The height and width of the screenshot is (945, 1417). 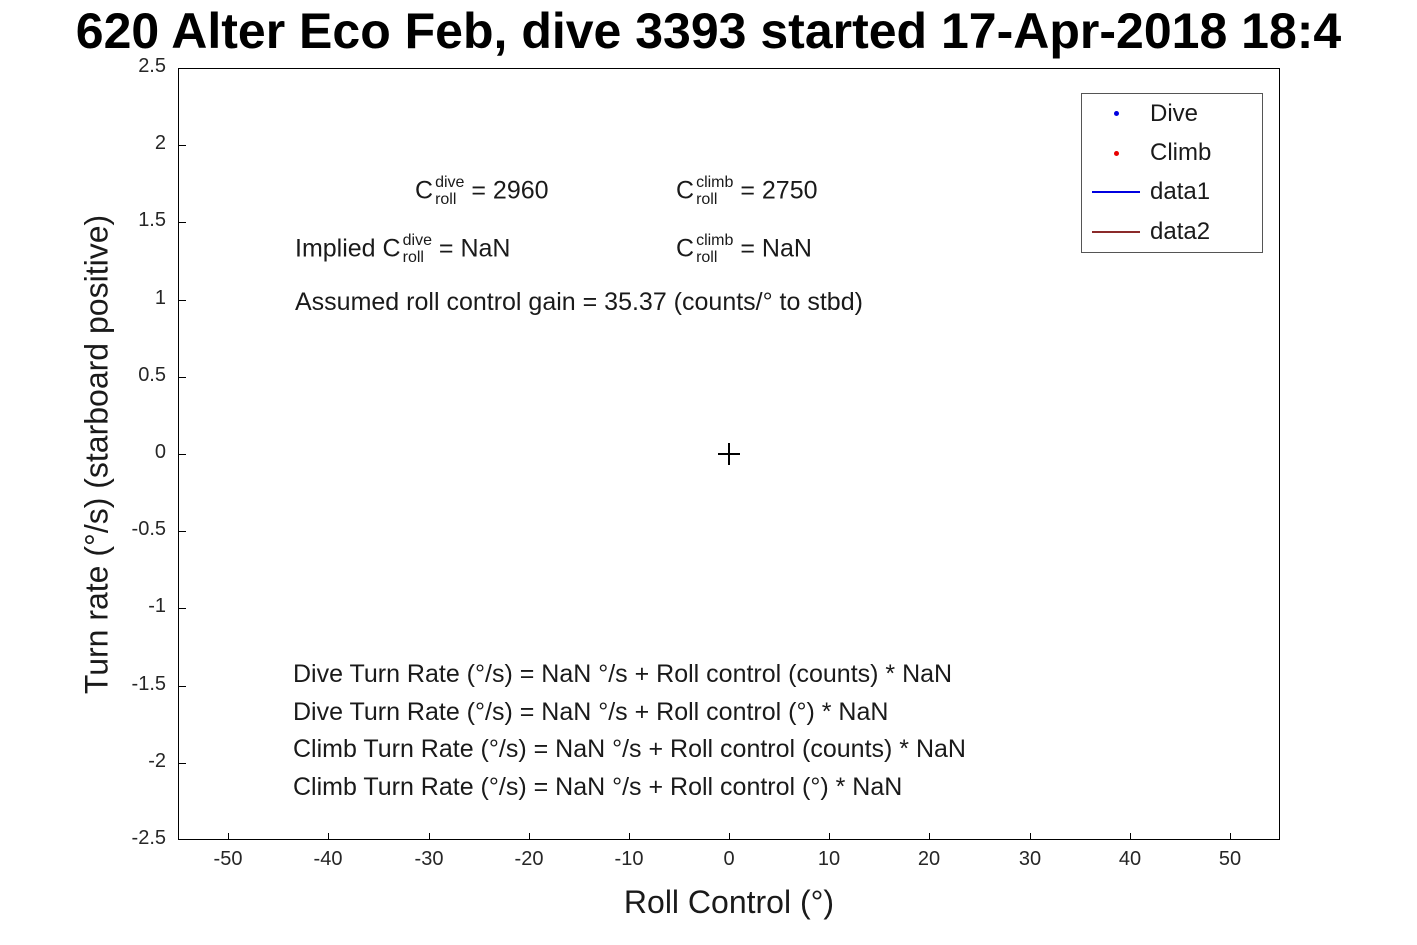 I want to click on coeff-dive-value: = 2960, so click(x=506, y=190).